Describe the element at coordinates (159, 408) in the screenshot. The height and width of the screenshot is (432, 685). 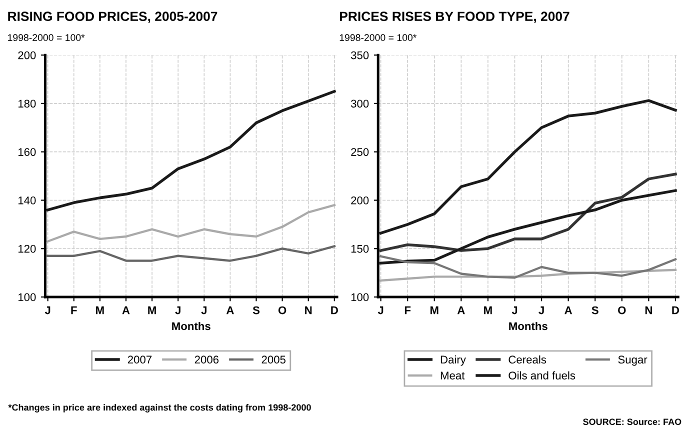
I see `text: *Changes in price are indexed against the costs dating from 1998-2000` at that location.